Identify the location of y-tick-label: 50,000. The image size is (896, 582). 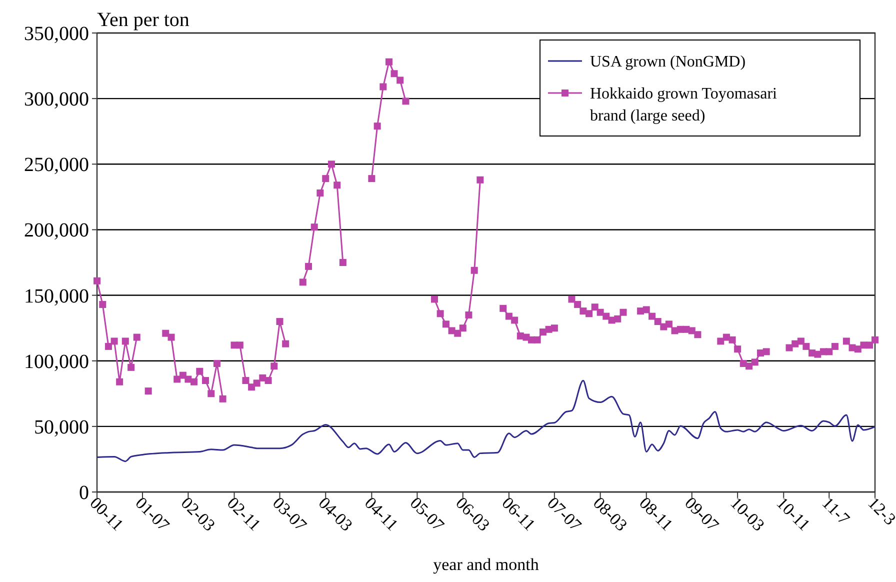
(61, 427).